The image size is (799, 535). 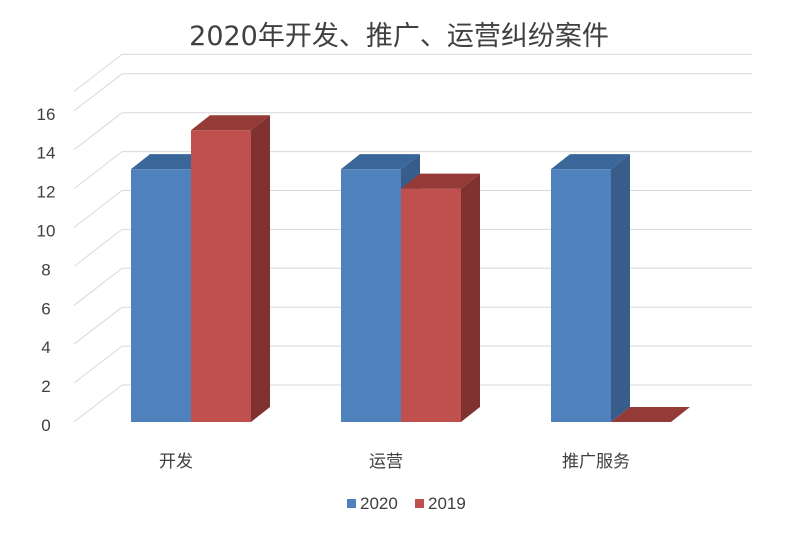 What do you see at coordinates (596, 462) in the screenshot?
I see `category-label: 推广服务` at bounding box center [596, 462].